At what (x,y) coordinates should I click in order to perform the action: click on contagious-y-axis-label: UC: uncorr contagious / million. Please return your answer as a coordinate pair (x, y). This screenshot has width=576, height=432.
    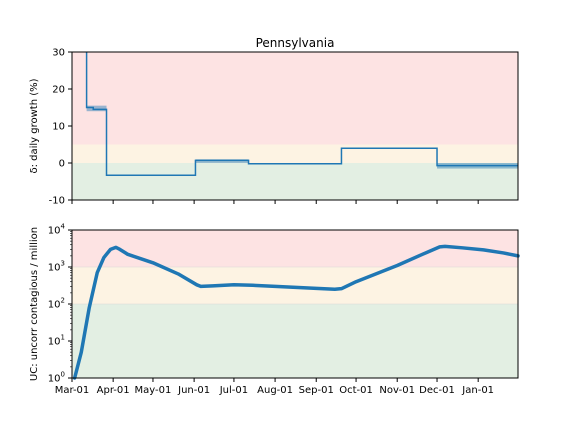
    Looking at the image, I should click on (34, 304).